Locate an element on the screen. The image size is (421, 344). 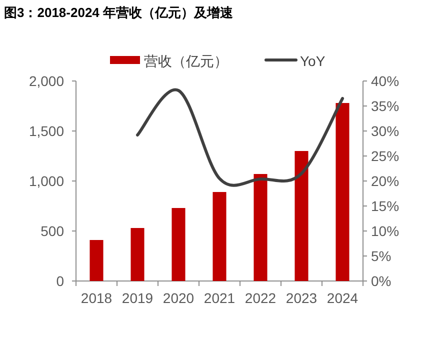
title: 图3：2018-2024 年营收（亿元）及增速 is located at coordinates (119, 12).